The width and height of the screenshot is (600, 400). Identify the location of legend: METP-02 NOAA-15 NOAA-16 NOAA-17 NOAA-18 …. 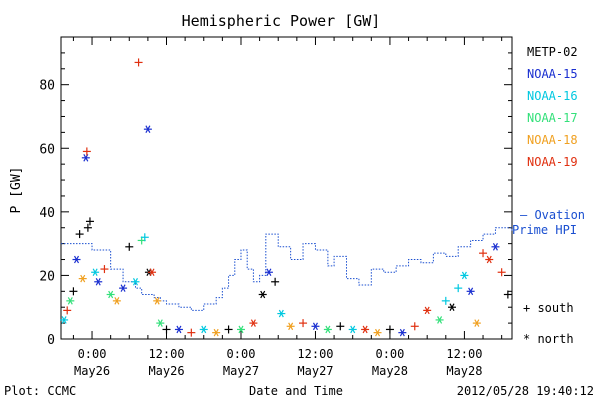
(548, 195).